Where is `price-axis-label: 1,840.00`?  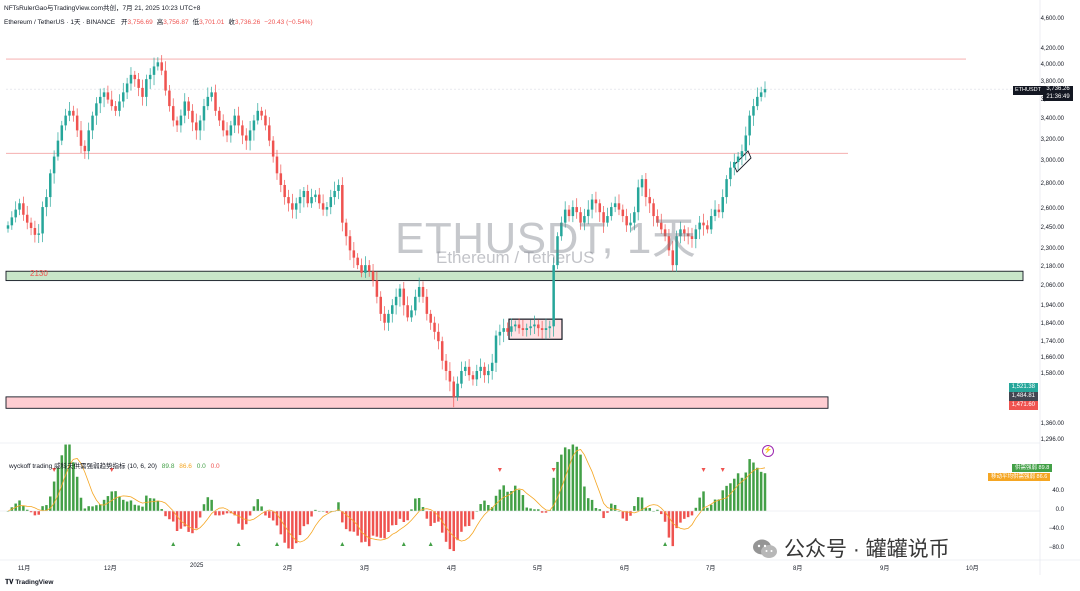
price-axis-label: 1,840.00 is located at coordinates (1052, 323).